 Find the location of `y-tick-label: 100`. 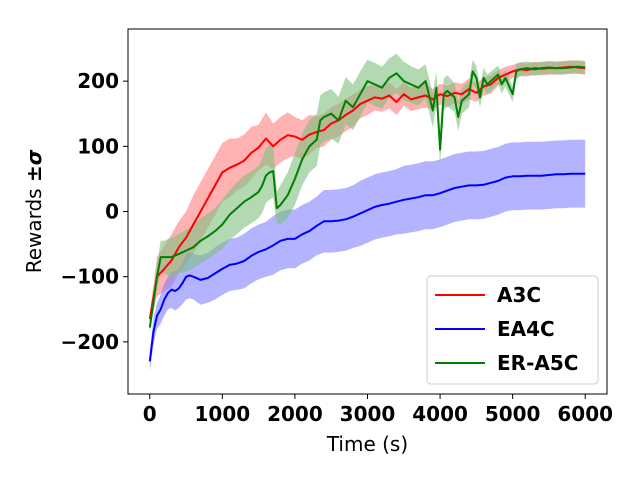

y-tick-label: 100 is located at coordinates (98, 146).